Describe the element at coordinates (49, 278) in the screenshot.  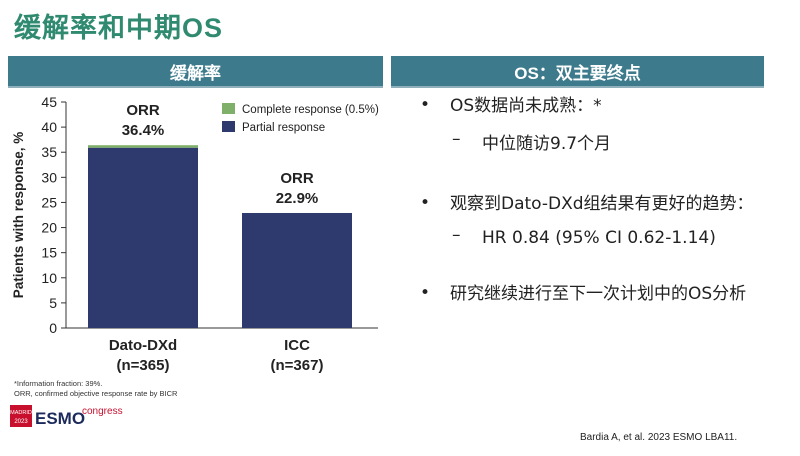
I see `y-tick-label: 10` at that location.